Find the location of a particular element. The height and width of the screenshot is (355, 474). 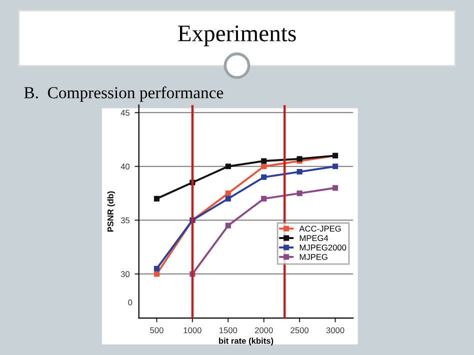

y-tick-label: 30 is located at coordinates (125, 274).